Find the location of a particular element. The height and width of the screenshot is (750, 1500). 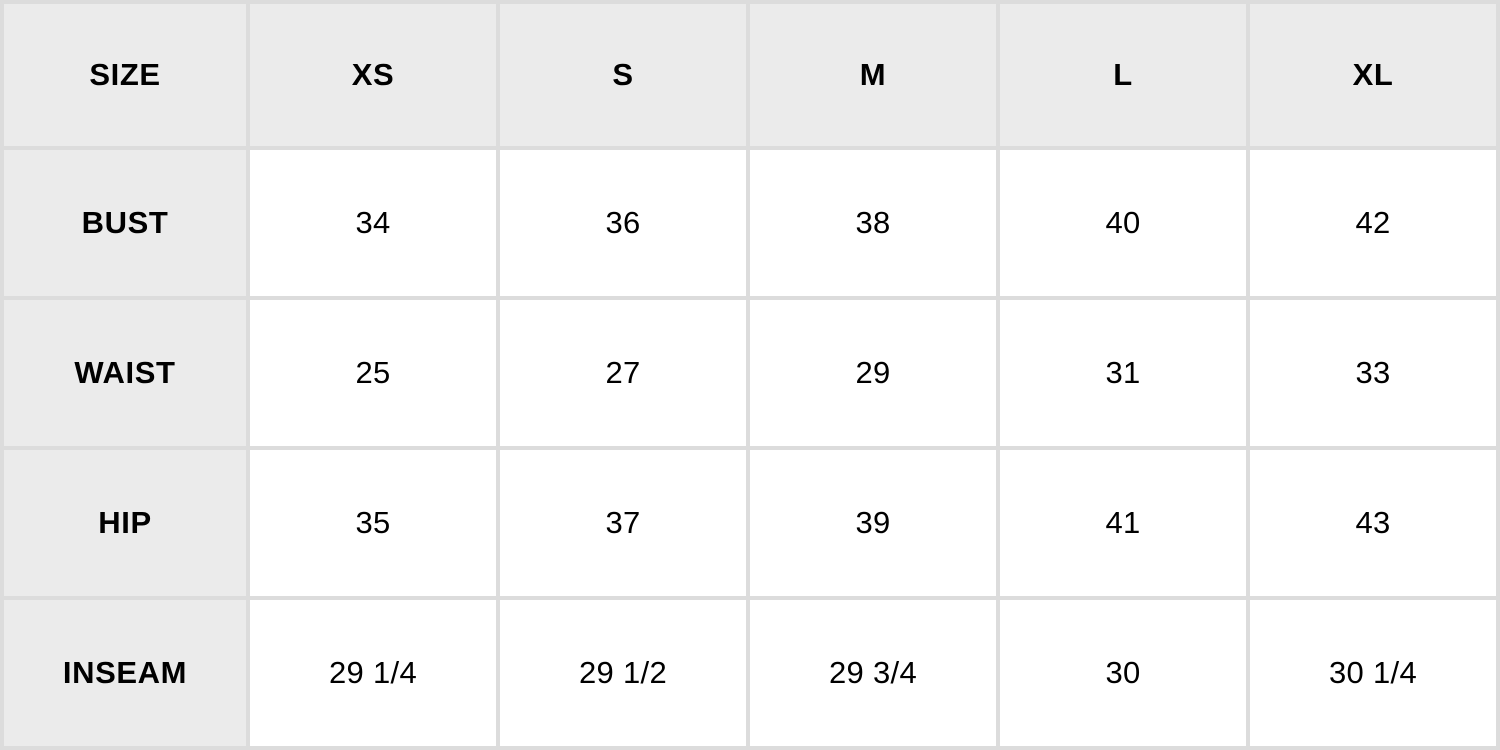

cell-waist-l: 31 is located at coordinates (1125, 375).